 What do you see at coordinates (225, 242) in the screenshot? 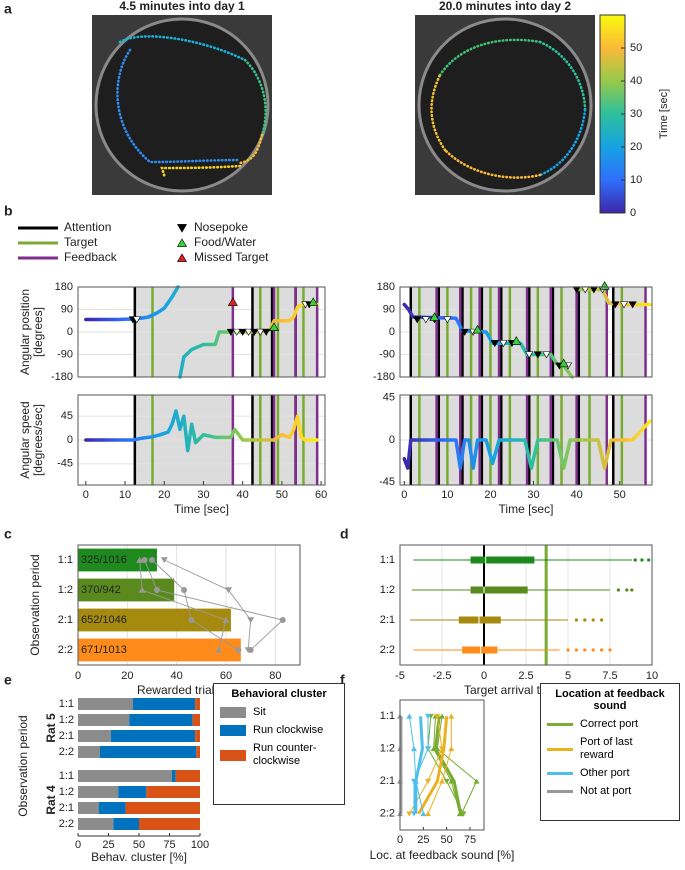
I see `legend-label: Food/Water` at bounding box center [225, 242].